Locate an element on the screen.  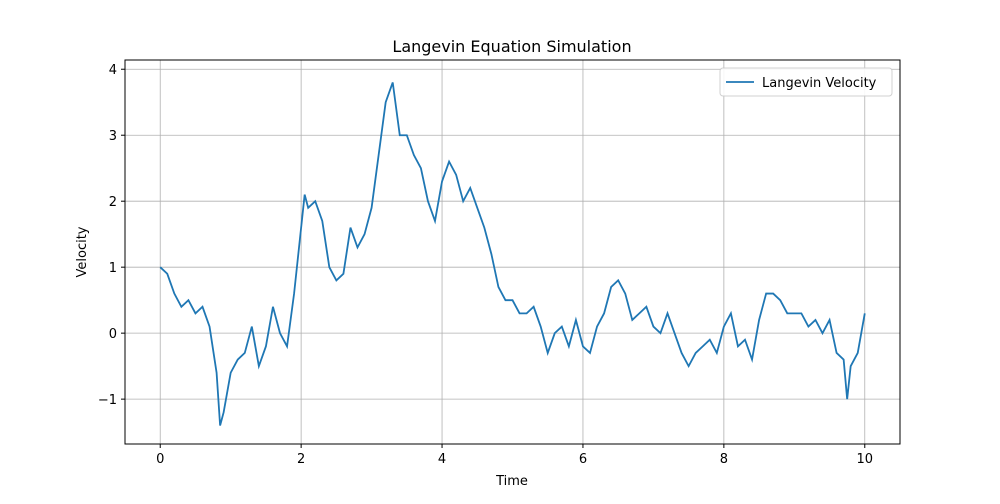
y-tick-label: 3 is located at coordinates (113, 136).